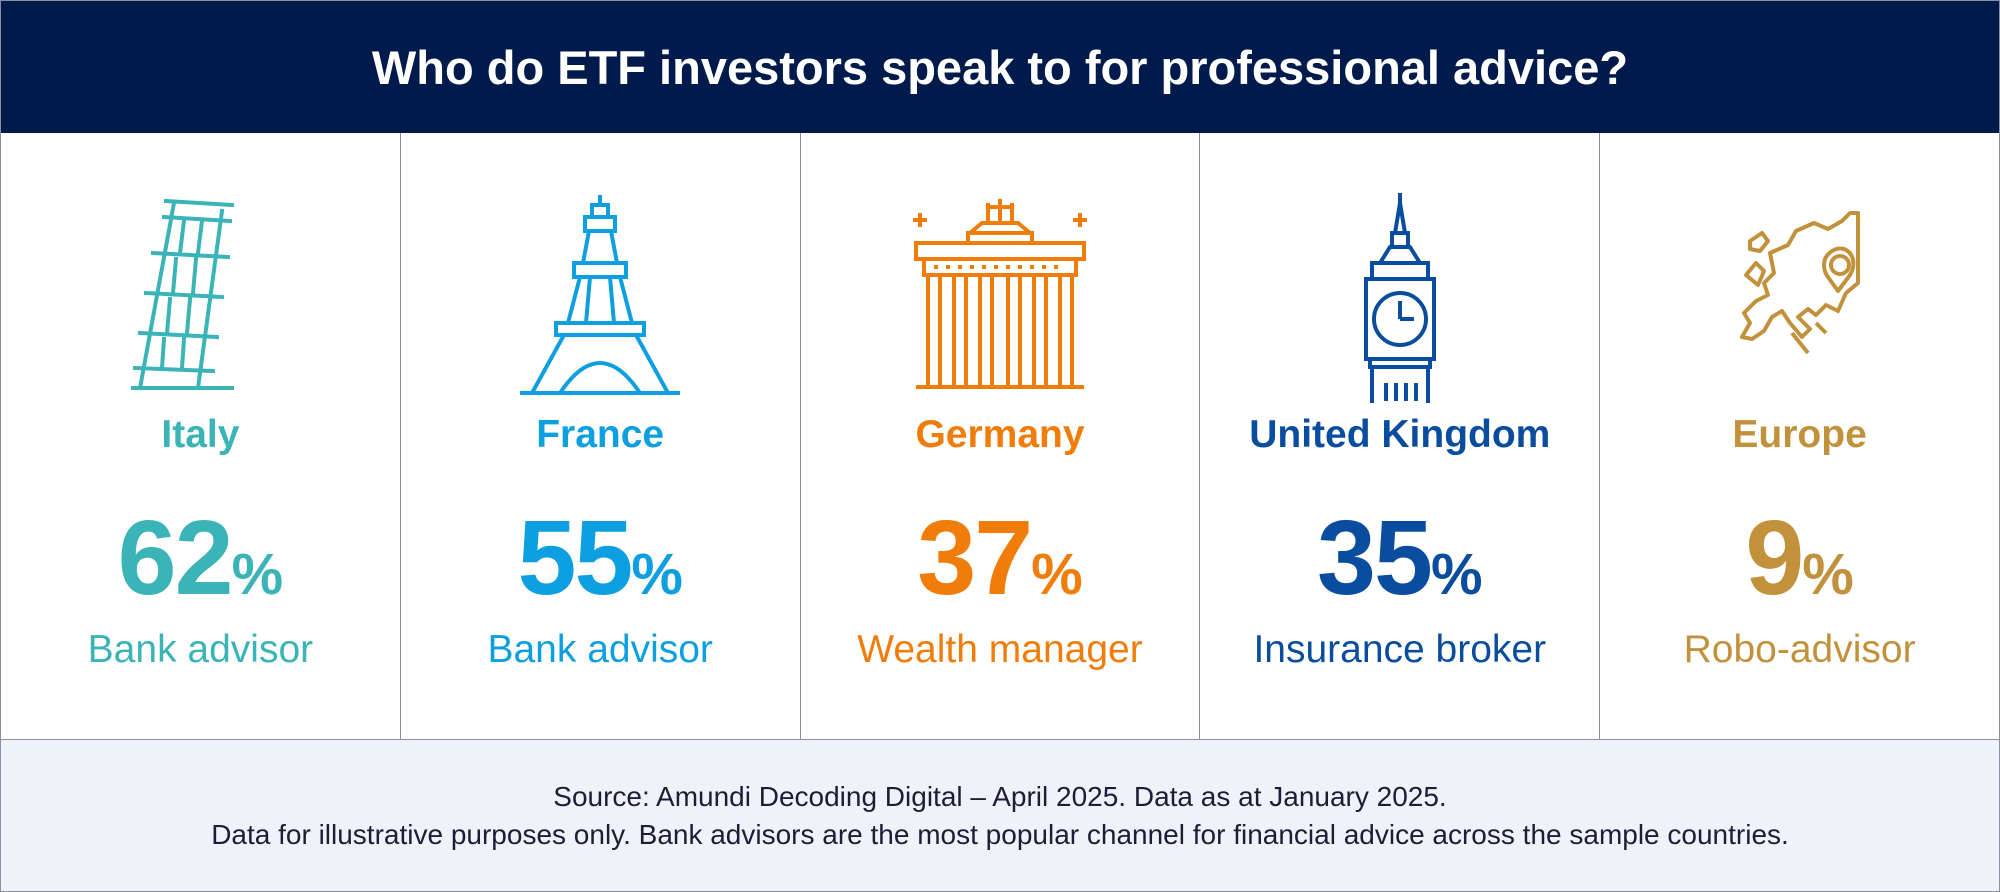 This screenshot has height=892, width=2000. What do you see at coordinates (975, 558) in the screenshot?
I see `stat-number: 37` at bounding box center [975, 558].